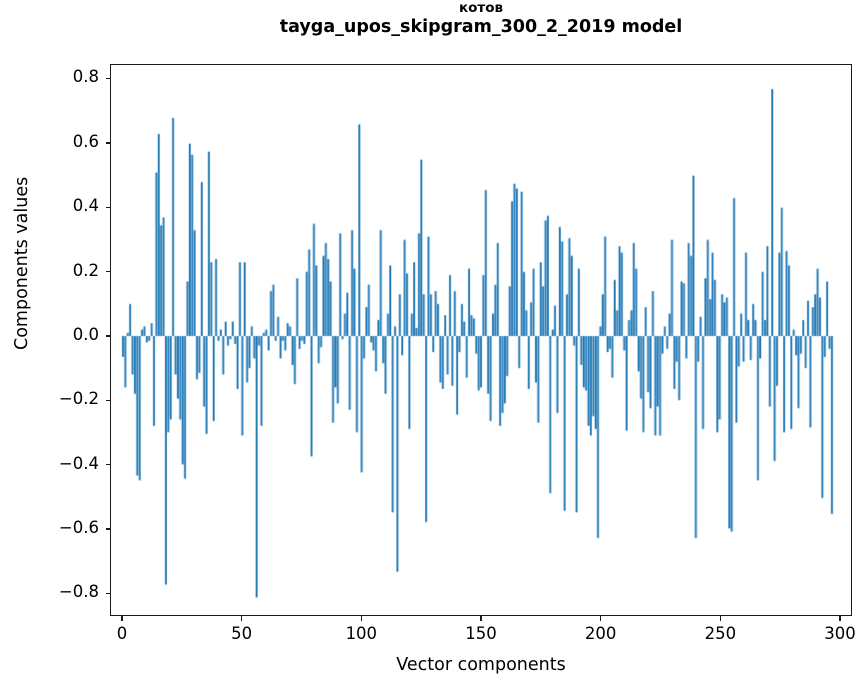 The height and width of the screenshot is (696, 867). What do you see at coordinates (481, 8) in the screenshot?
I see `chart-suptitle: котов` at bounding box center [481, 8].